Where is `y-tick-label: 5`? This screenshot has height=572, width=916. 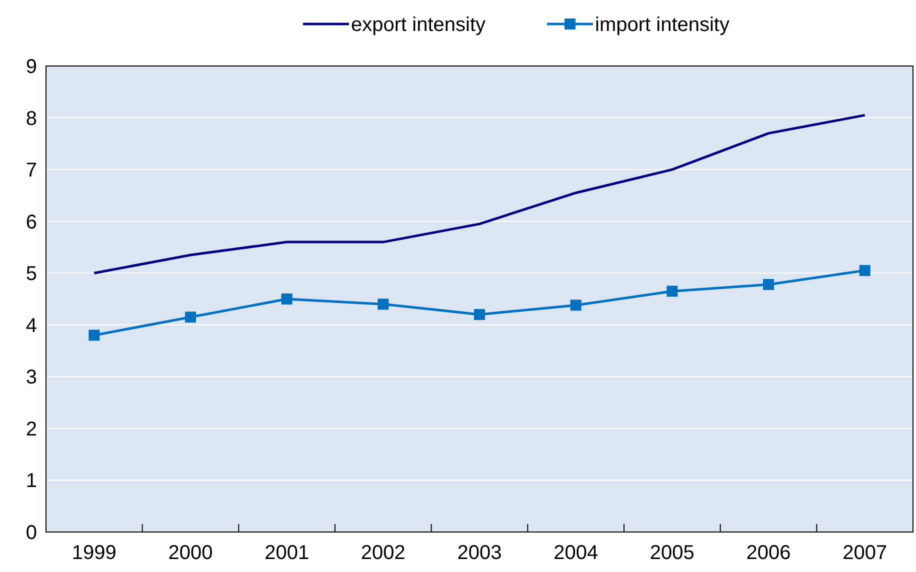 y-tick-label: 5 is located at coordinates (31, 274).